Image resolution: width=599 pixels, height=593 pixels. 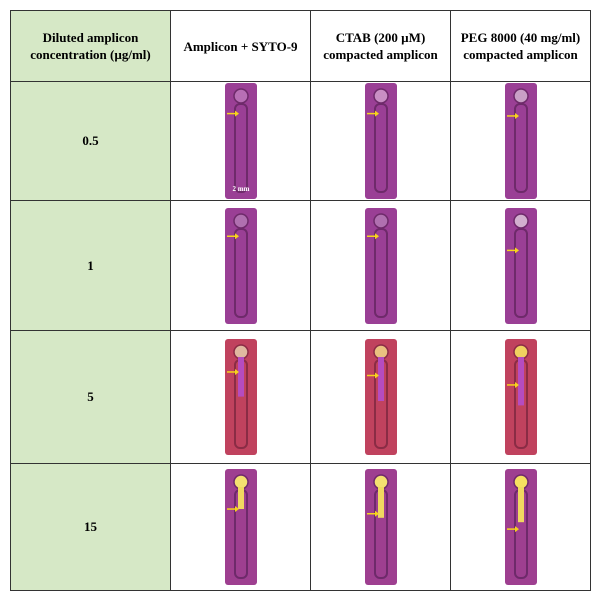 What do you see at coordinates (90, 265) in the screenshot?
I see `concentration-cell: 1` at bounding box center [90, 265].